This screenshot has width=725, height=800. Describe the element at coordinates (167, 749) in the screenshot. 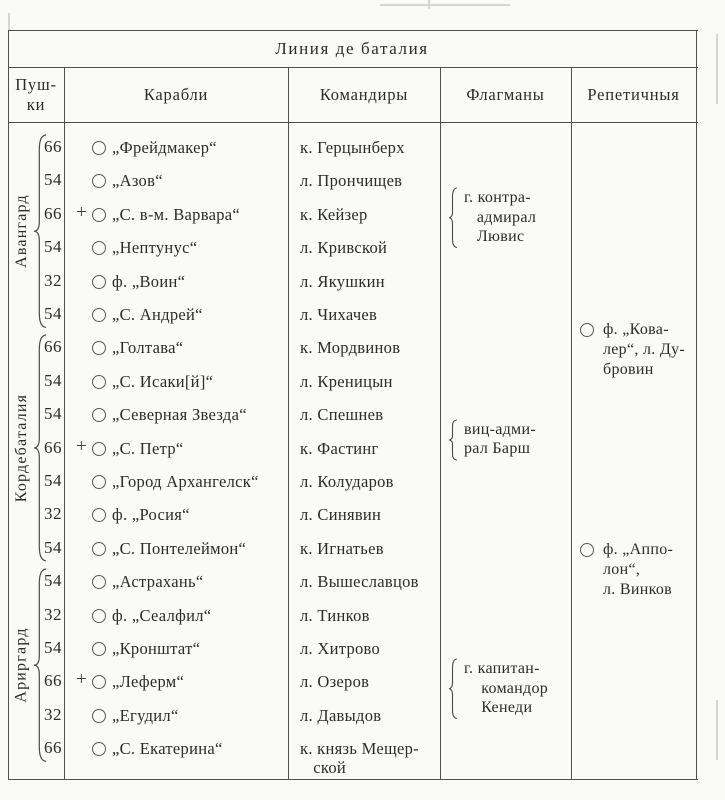

I see `ship-name: „С. Екатерина“` at that location.